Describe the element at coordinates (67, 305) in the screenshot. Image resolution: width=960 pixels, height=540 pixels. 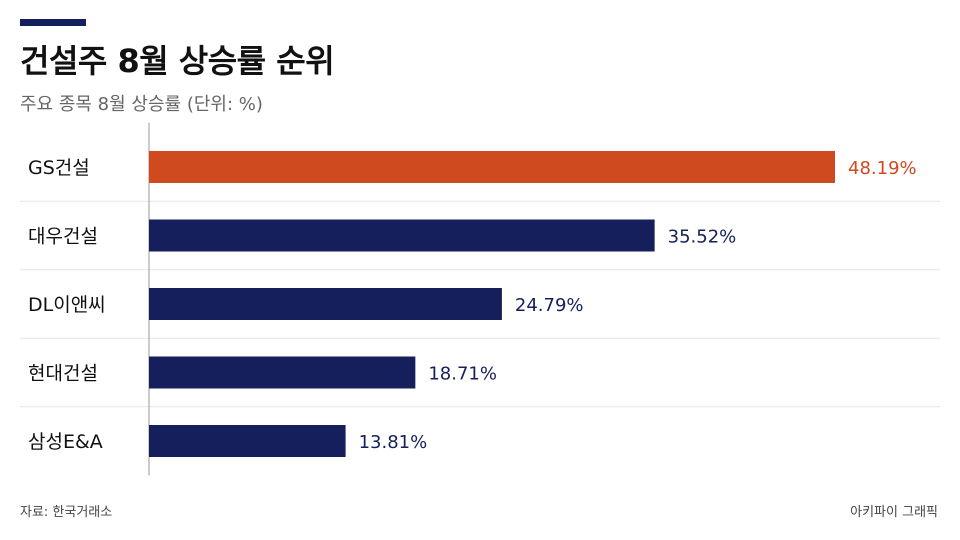
I see `category-label: DL이앤씨` at that location.